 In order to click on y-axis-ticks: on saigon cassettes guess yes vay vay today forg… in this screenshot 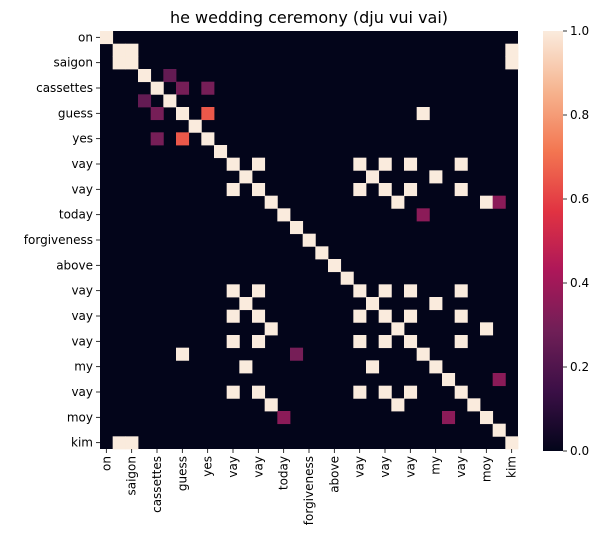, I will do `click(62, 240)`.